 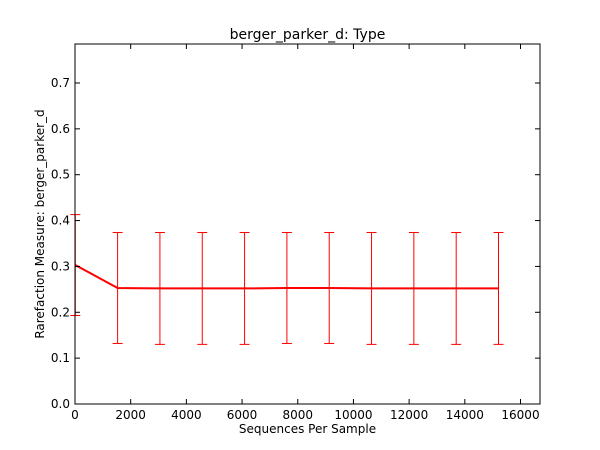 What do you see at coordinates (60, 129) in the screenshot?
I see `y-tick-label: 0.6` at bounding box center [60, 129].